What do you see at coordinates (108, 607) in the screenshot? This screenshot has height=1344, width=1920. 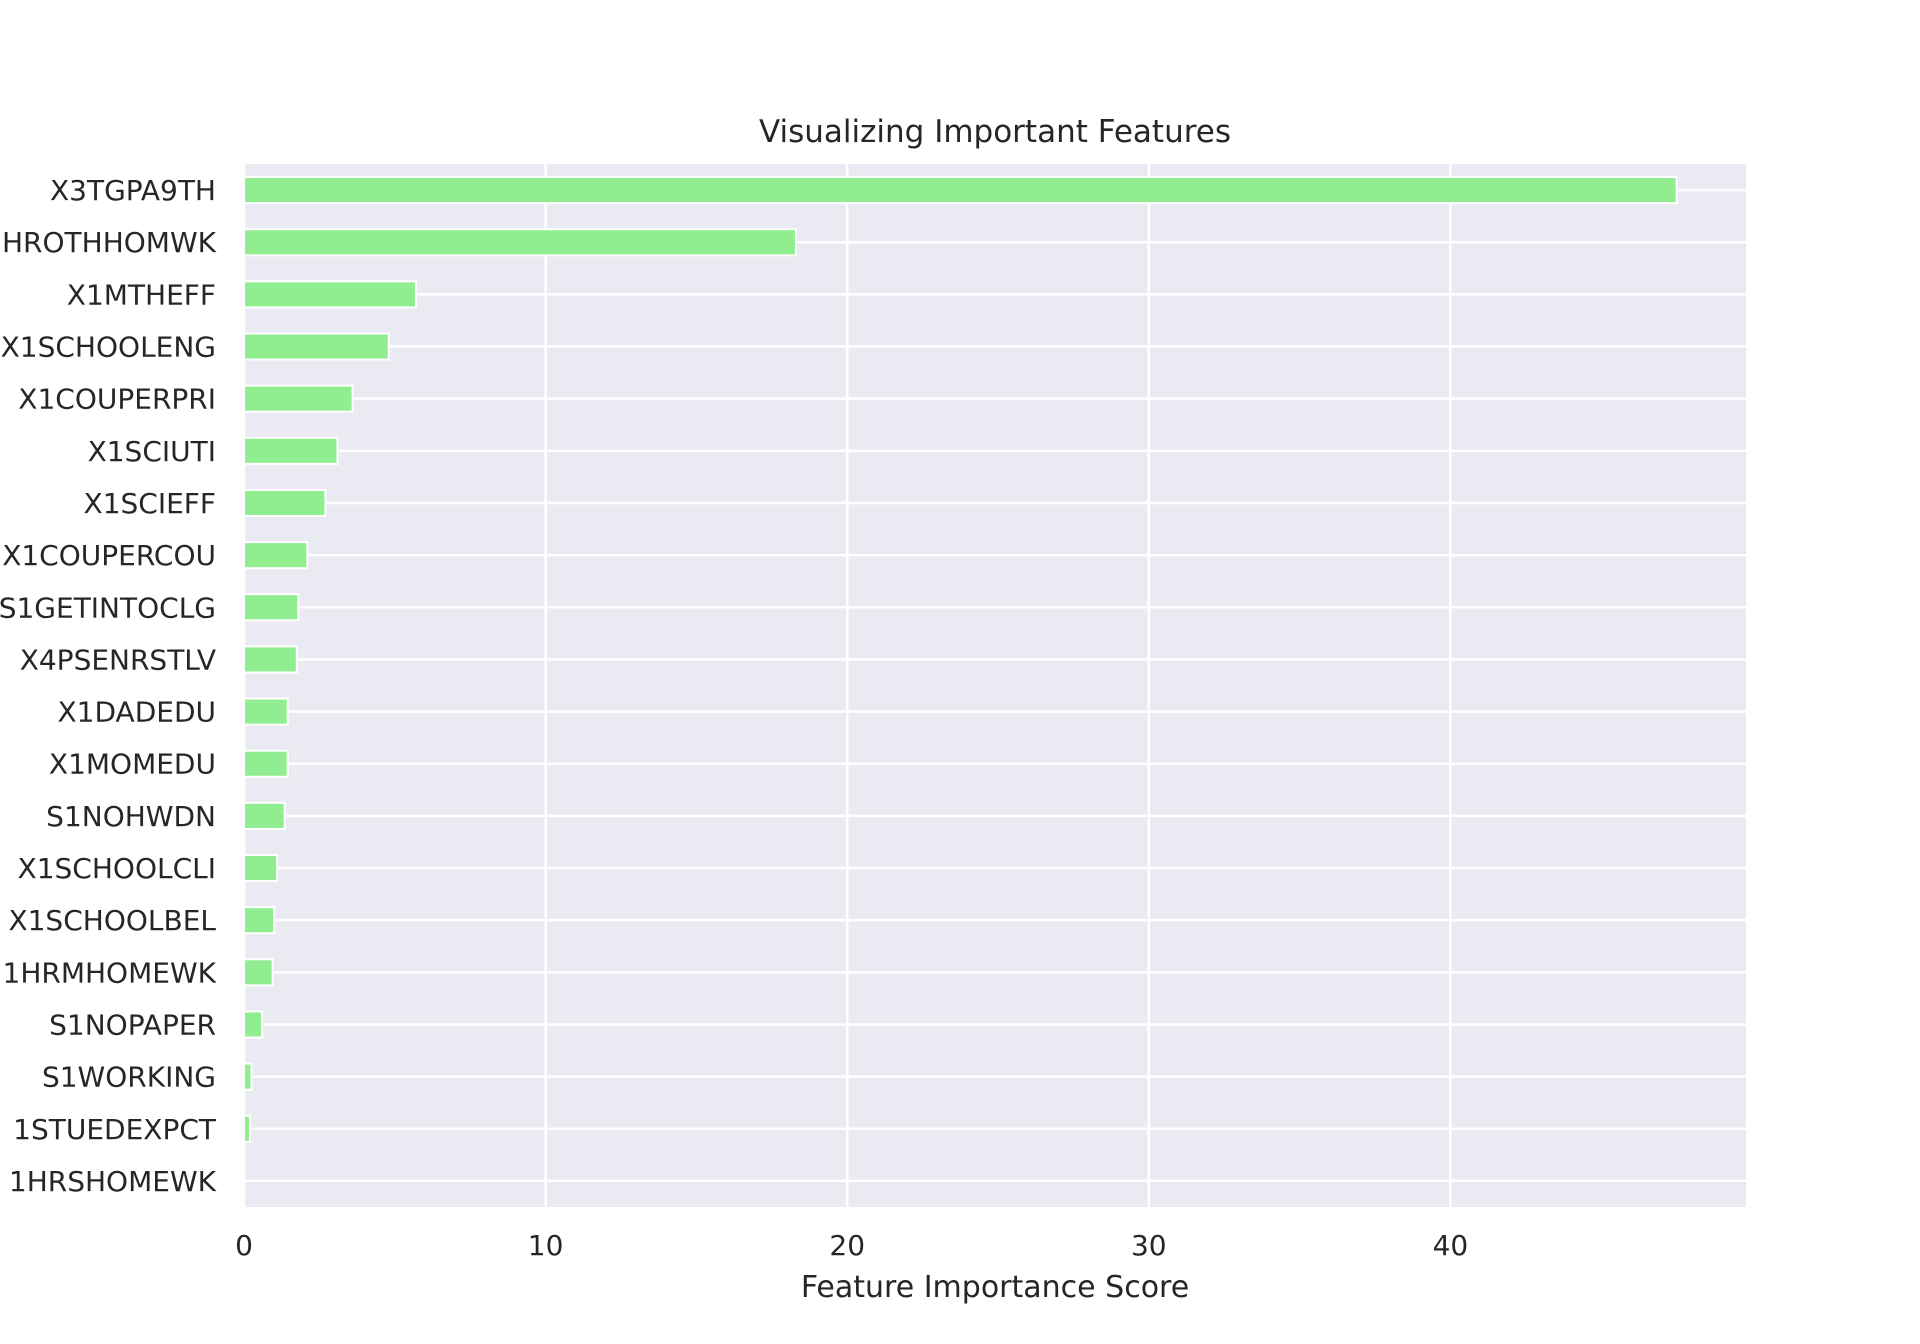 I see `y-tick-label: S1GETINTOCLG` at bounding box center [108, 607].